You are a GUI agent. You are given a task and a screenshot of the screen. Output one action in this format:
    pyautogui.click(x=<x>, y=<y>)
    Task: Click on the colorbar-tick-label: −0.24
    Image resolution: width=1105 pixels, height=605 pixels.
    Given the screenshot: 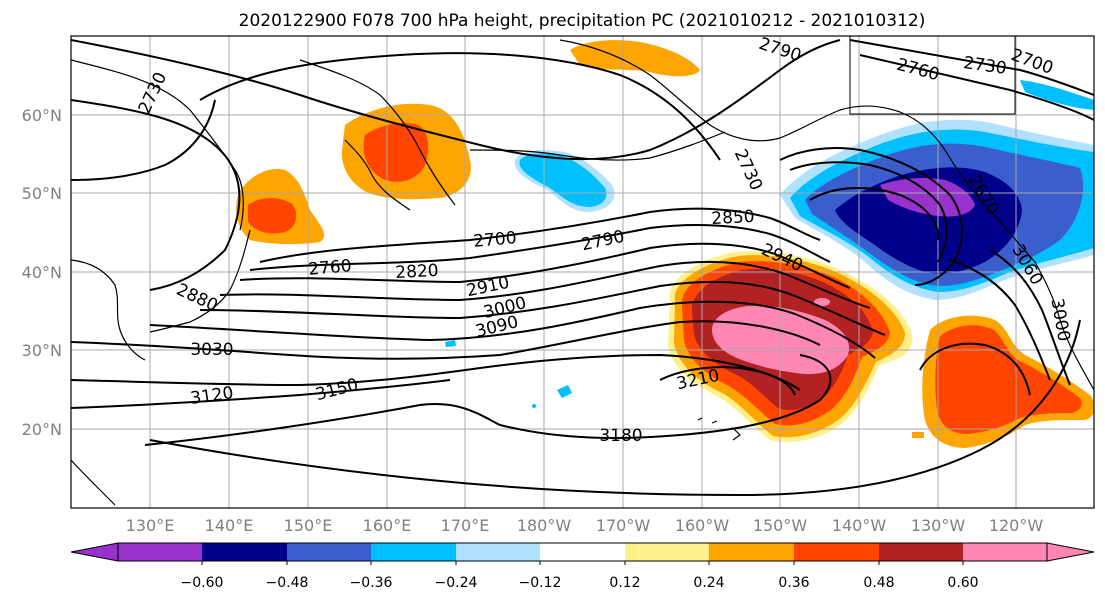 What is the action you would take?
    pyautogui.click(x=456, y=583)
    